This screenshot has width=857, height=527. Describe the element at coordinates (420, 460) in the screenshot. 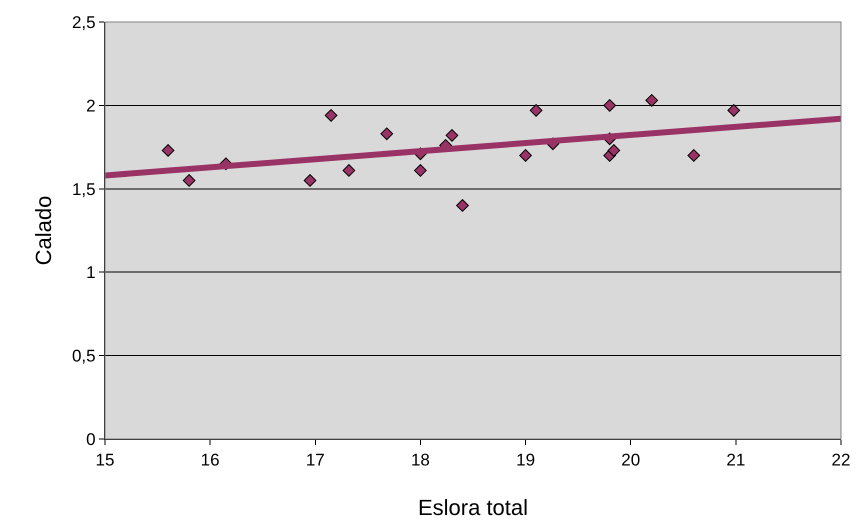

I see `x-tick-label: 18` at that location.